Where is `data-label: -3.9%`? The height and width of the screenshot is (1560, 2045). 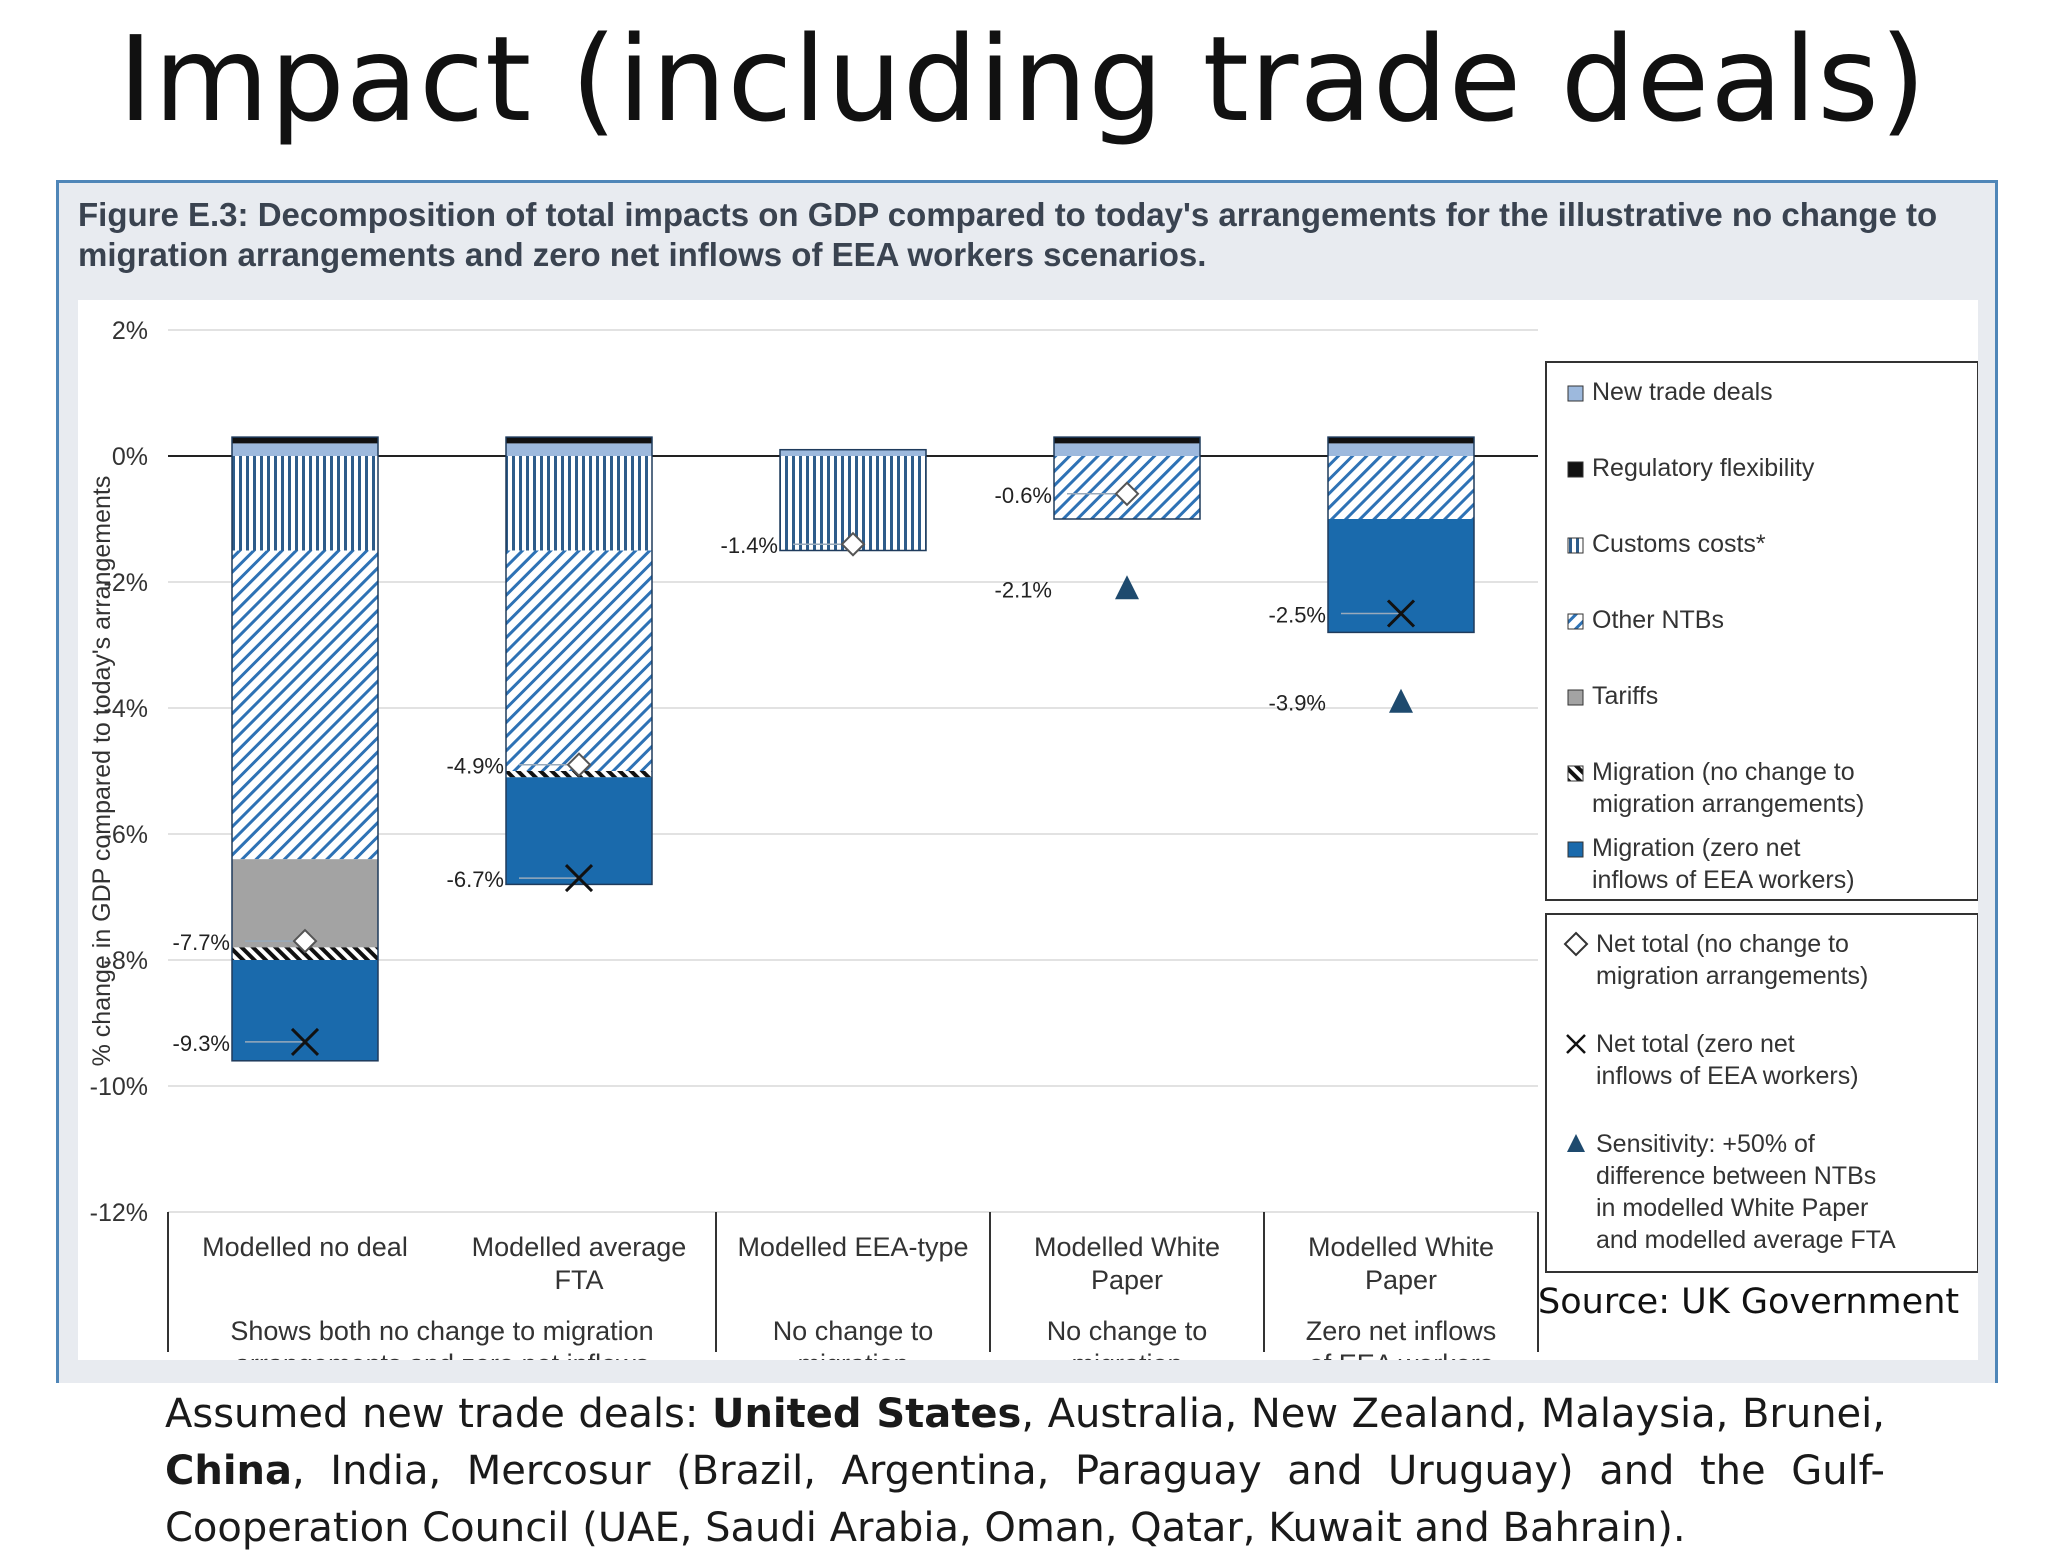
data-label: -3.9% is located at coordinates (1297, 703).